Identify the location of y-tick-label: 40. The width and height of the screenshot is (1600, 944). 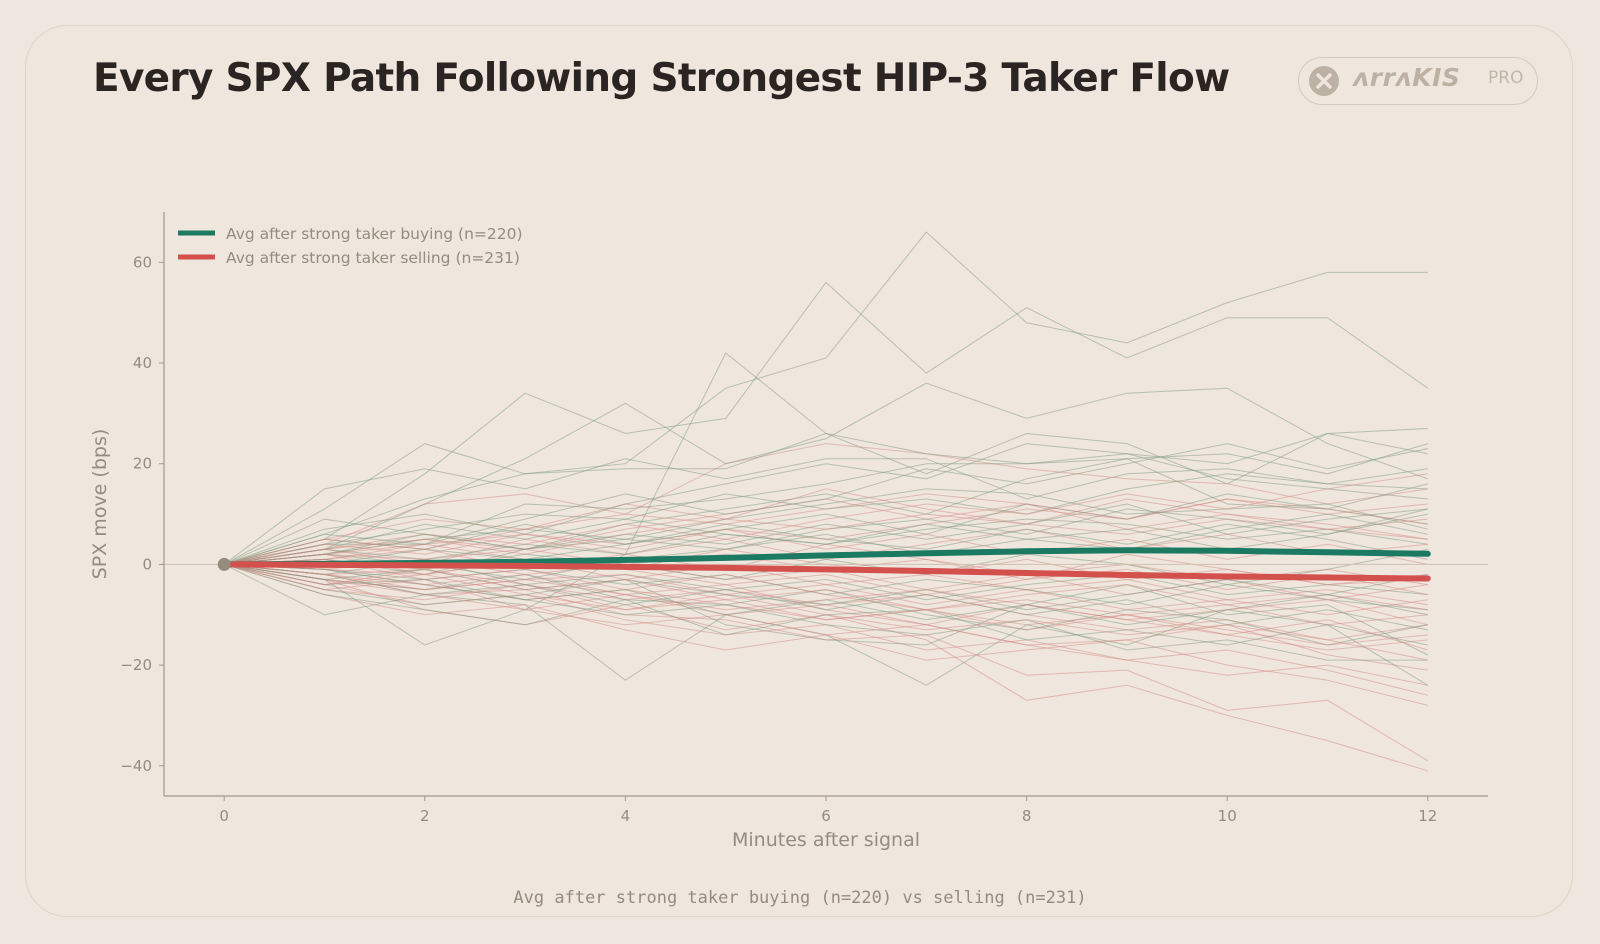
(142, 363).